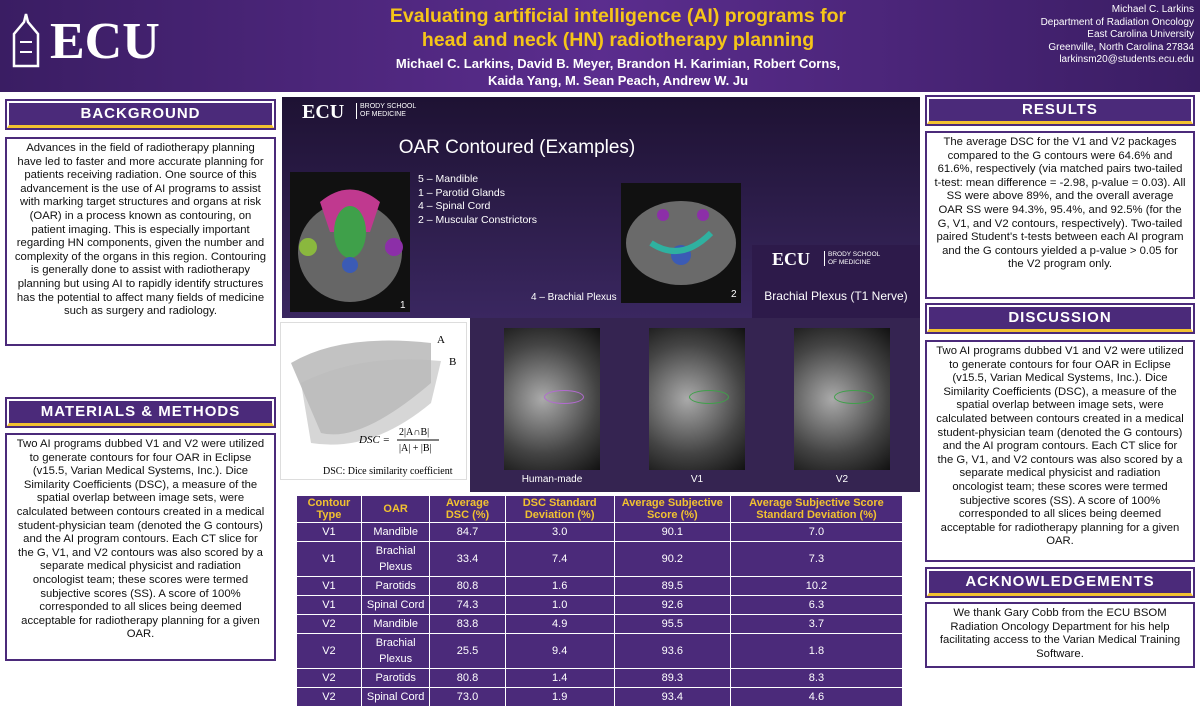 The width and height of the screenshot is (1200, 707). Describe the element at coordinates (672, 651) in the screenshot. I see `table-cell: 93.6` at that location.